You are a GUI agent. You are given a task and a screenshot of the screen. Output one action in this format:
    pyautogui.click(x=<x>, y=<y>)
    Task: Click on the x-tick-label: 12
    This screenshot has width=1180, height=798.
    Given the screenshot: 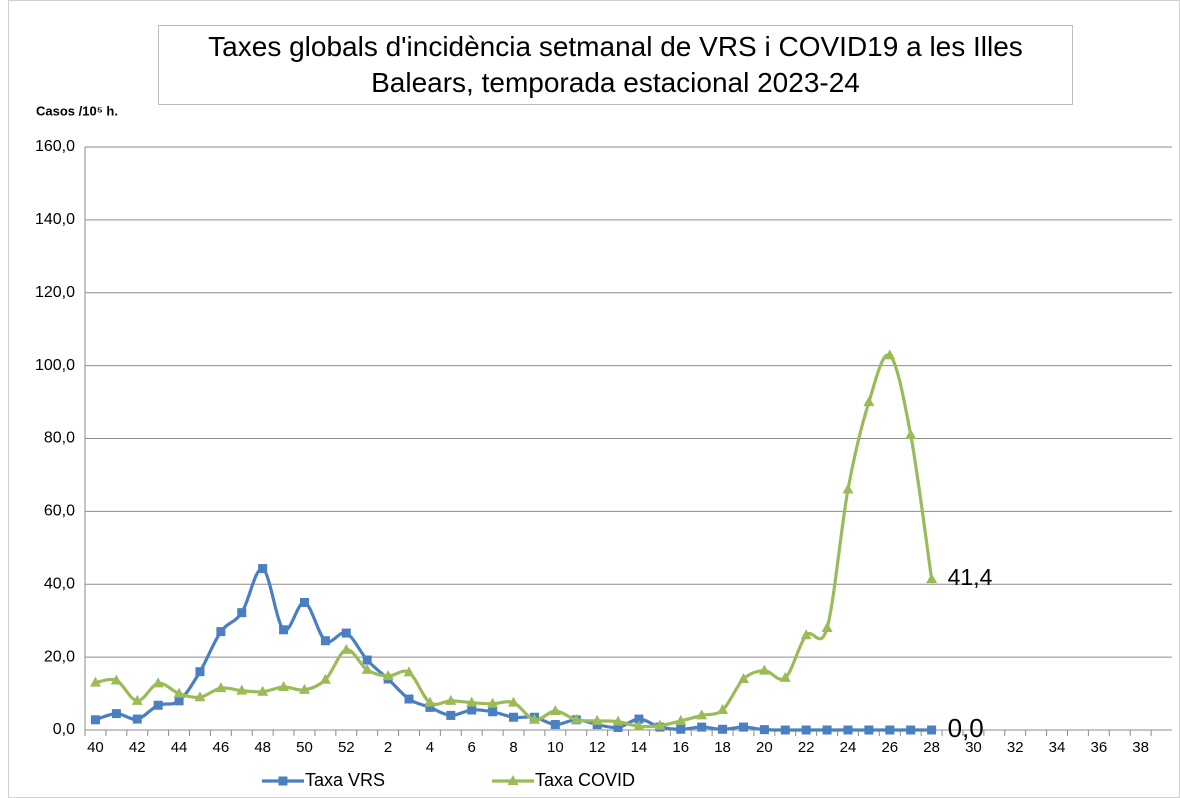 What is the action you would take?
    pyautogui.click(x=597, y=747)
    